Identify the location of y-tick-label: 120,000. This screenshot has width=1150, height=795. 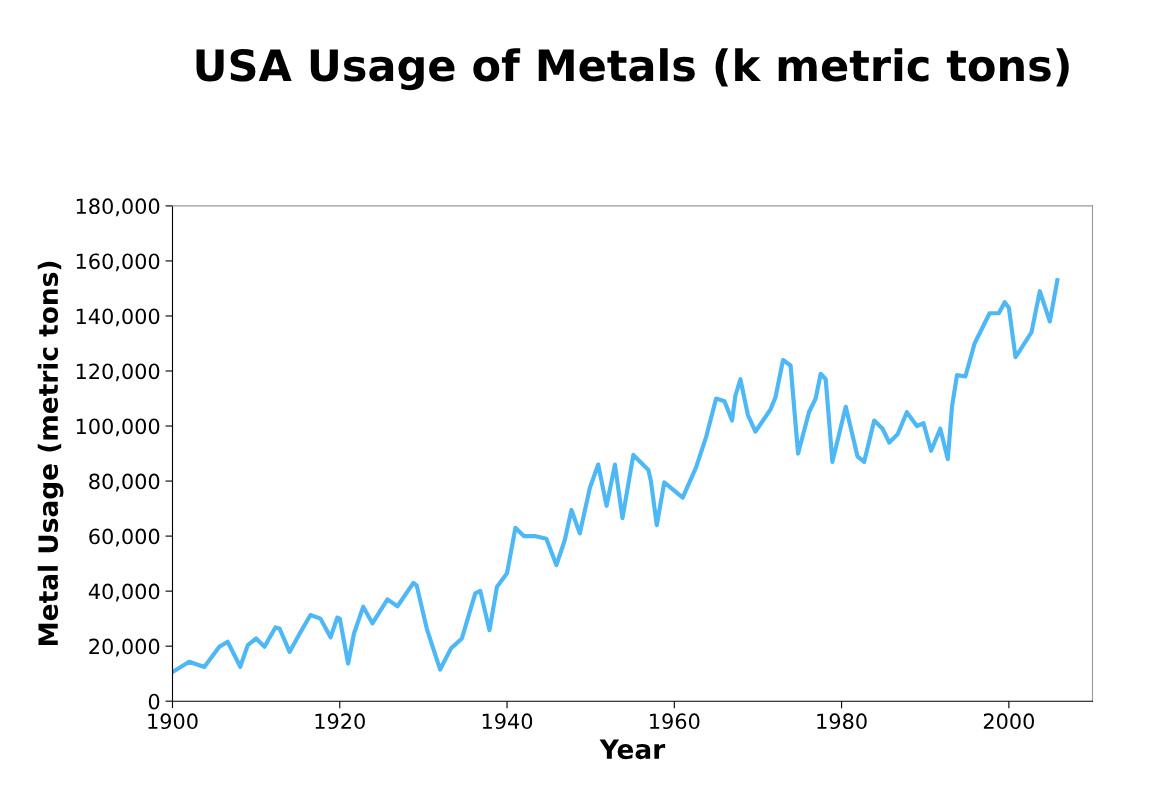
(118, 372).